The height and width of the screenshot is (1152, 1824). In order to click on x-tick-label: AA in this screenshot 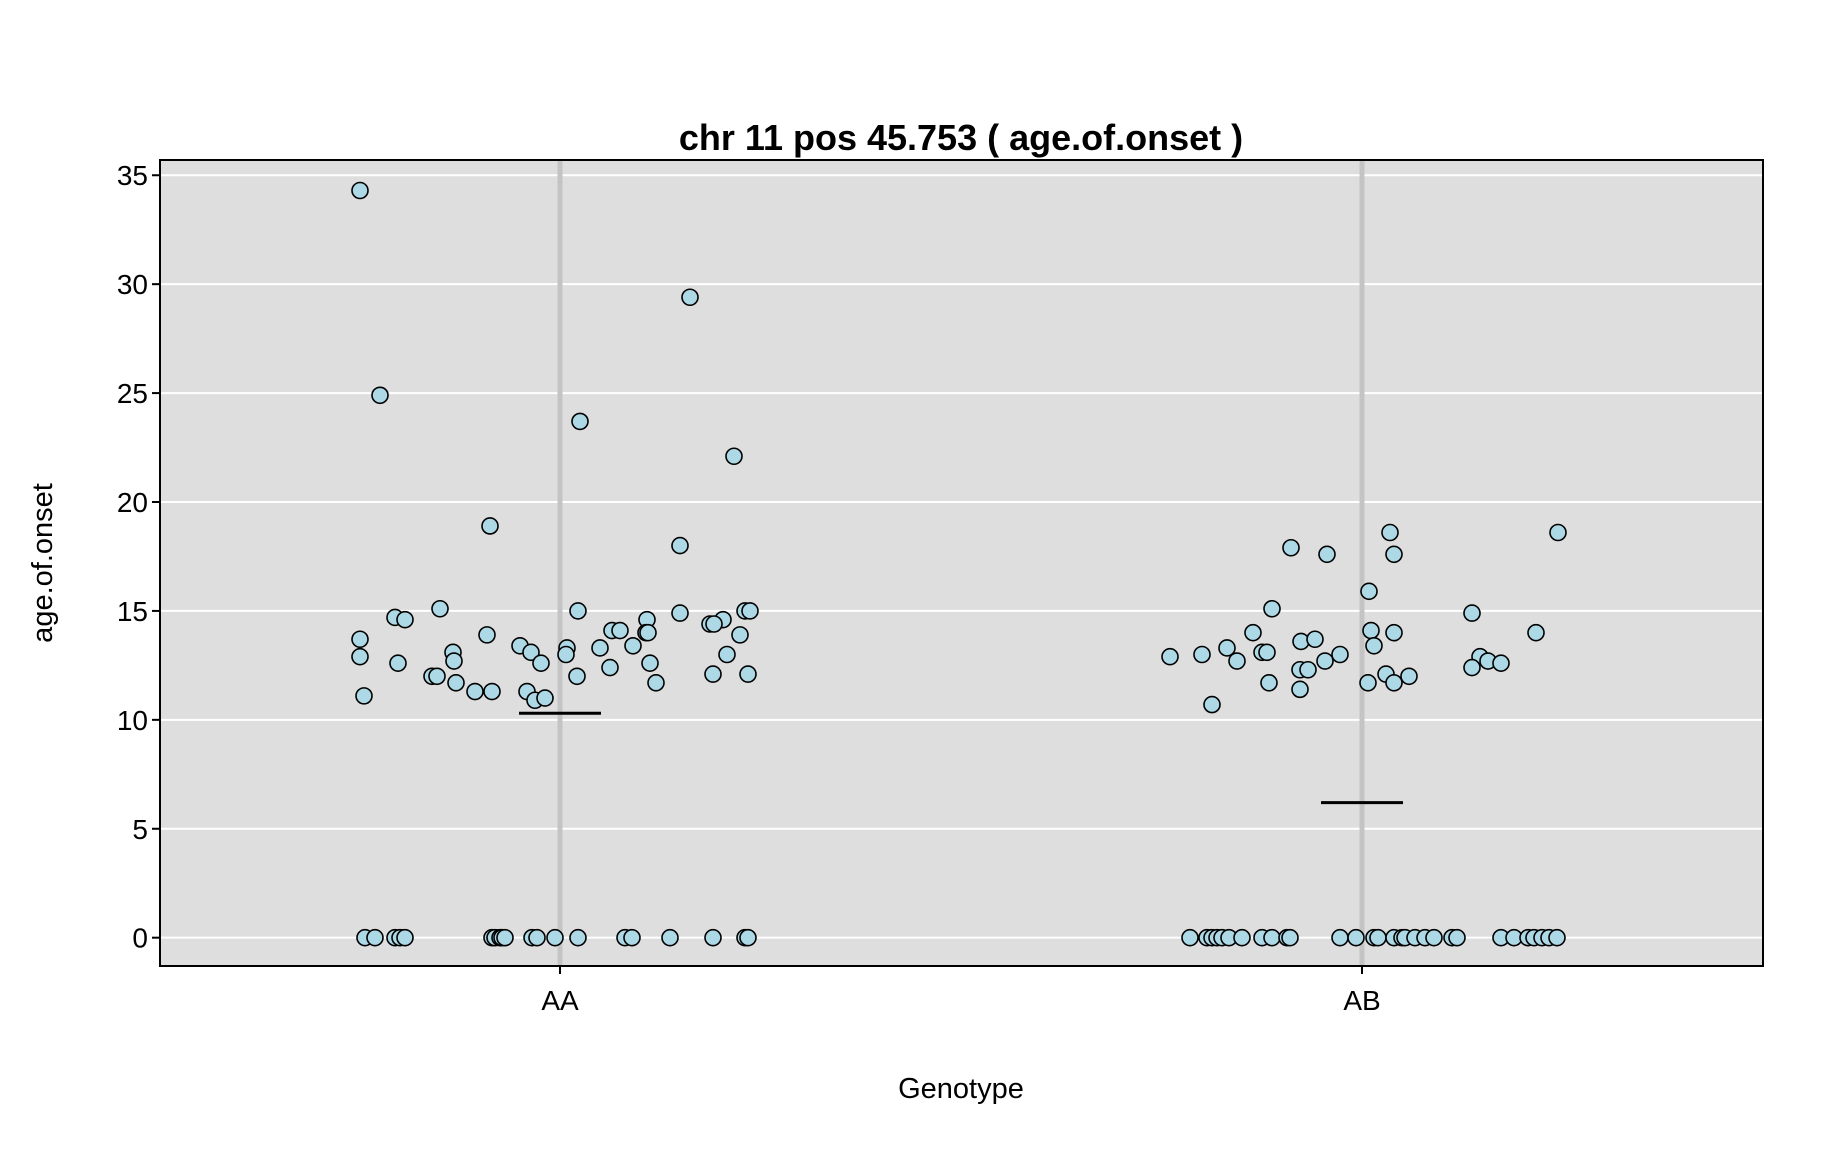, I will do `click(560, 1000)`.